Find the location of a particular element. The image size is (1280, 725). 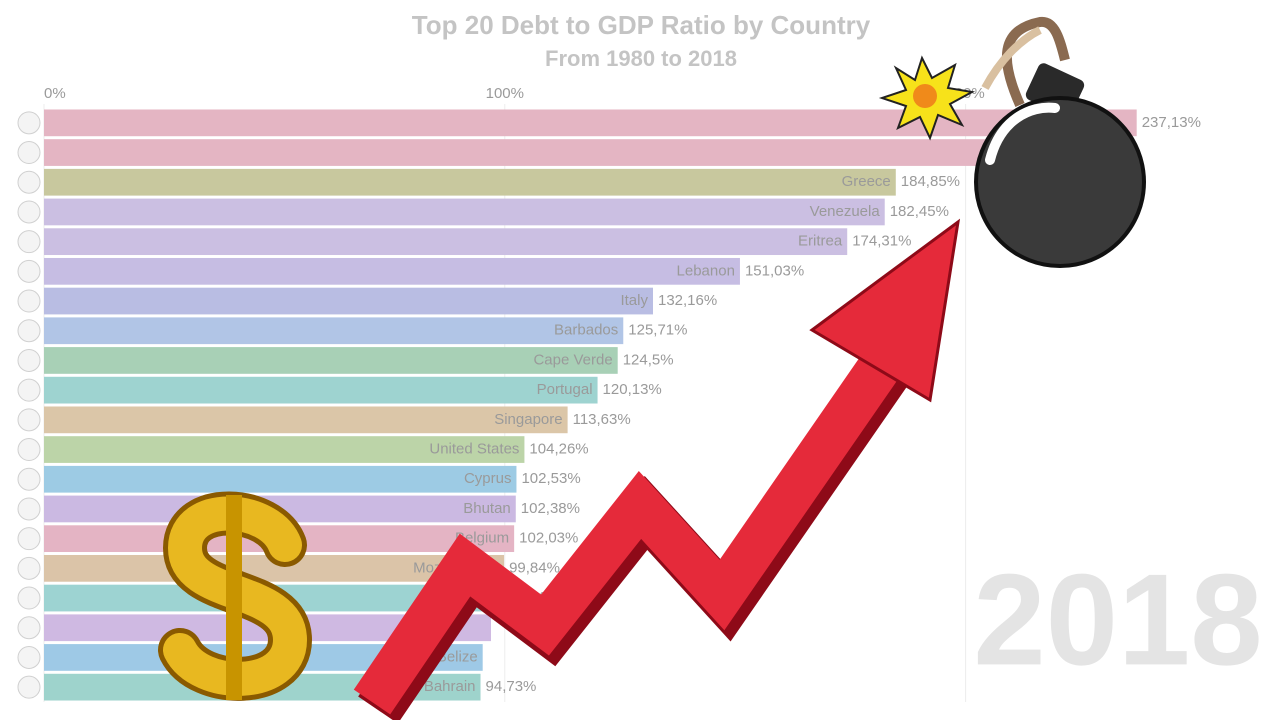

value-label: 104,26% is located at coordinates (558, 449).